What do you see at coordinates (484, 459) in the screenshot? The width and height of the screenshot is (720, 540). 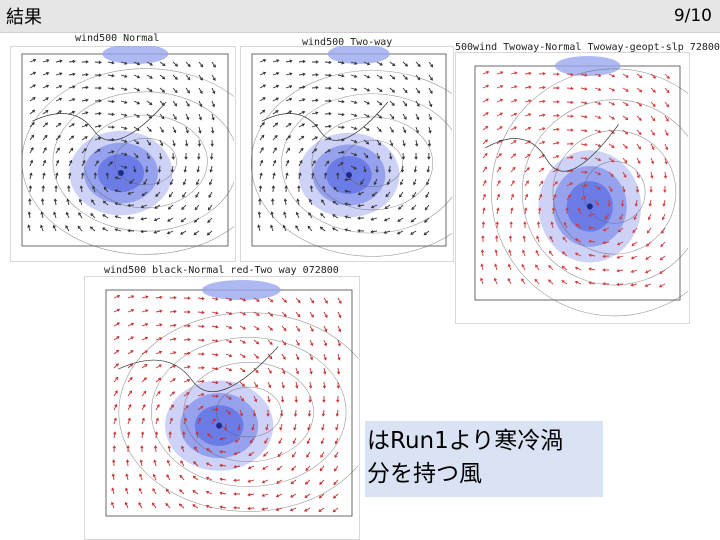 I see `caption-box: はRun1より寒冷渦 分を持つ風` at bounding box center [484, 459].